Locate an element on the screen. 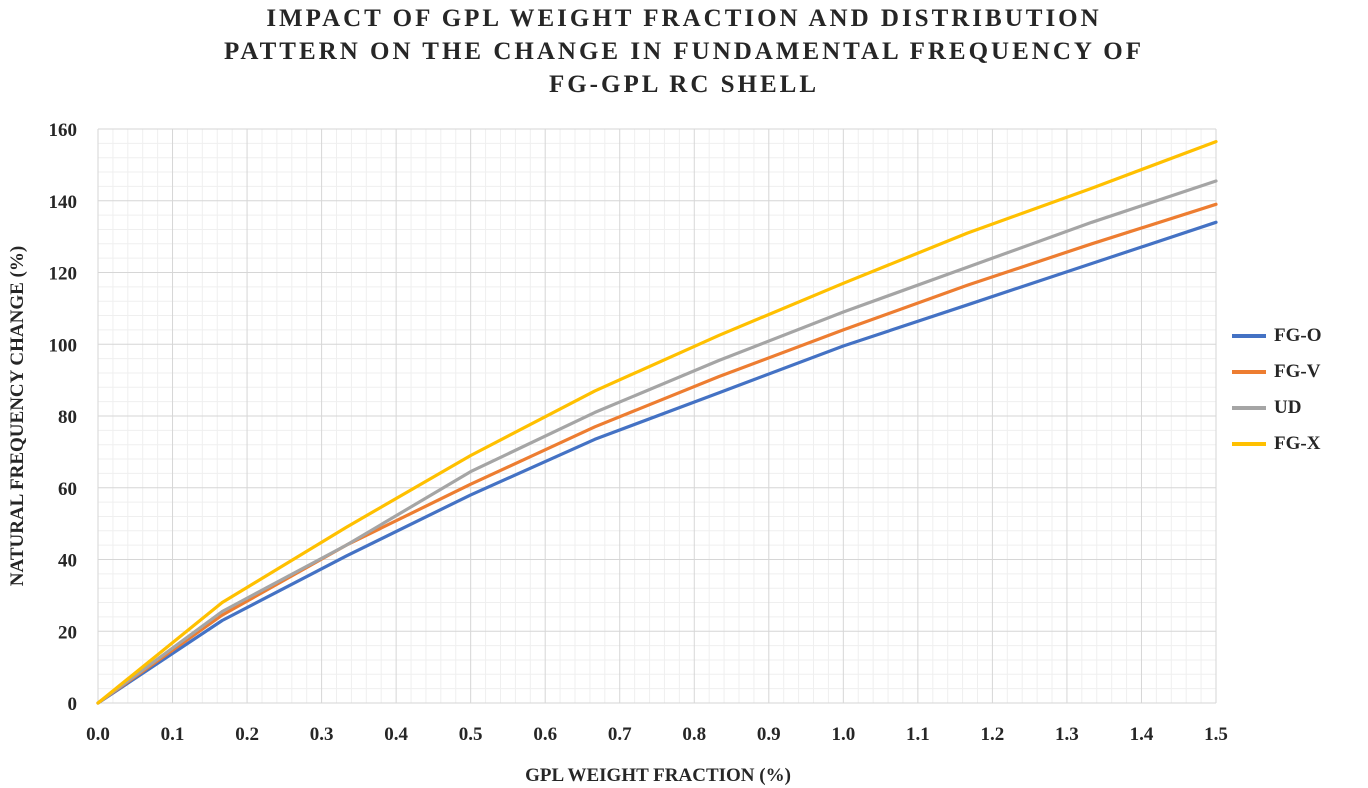  legend-item-fg-v: FG-V is located at coordinates (1277, 372).